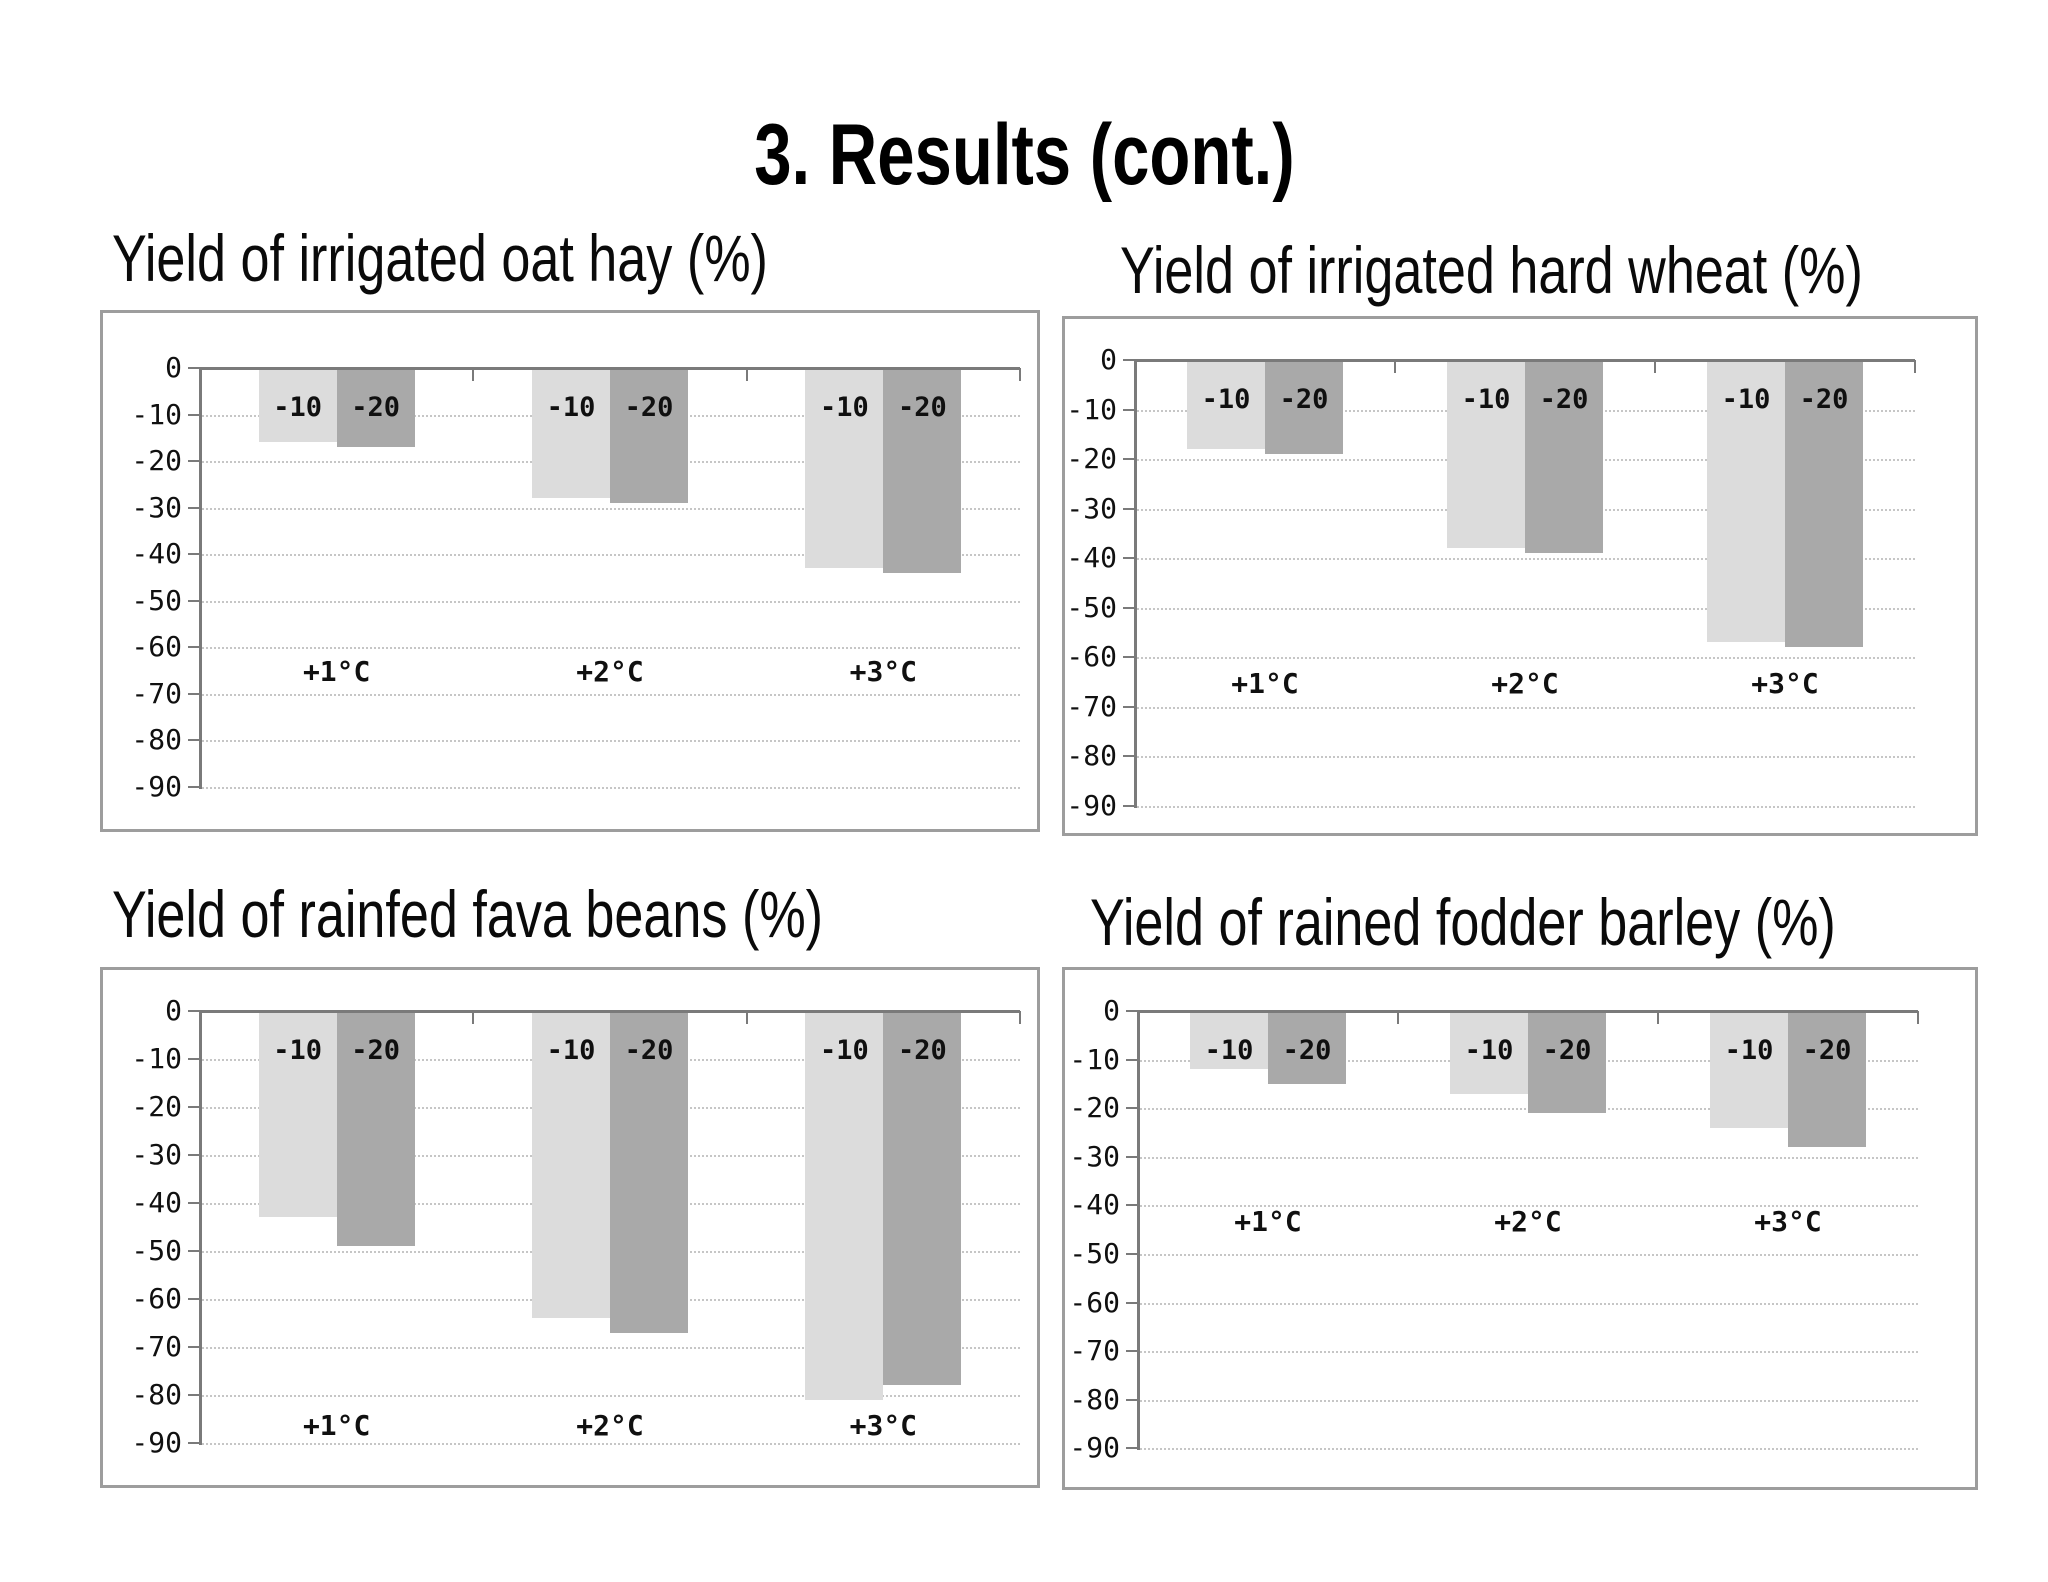 Image resolution: width=2048 pixels, height=1582 pixels. I want to click on y-tick-label: -50, so click(1091, 607).